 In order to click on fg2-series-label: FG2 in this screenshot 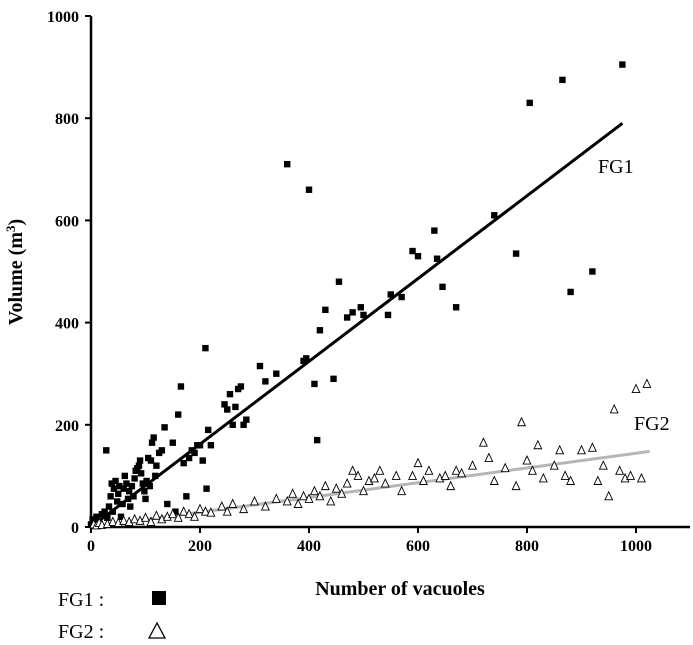, I will do `click(652, 424)`.